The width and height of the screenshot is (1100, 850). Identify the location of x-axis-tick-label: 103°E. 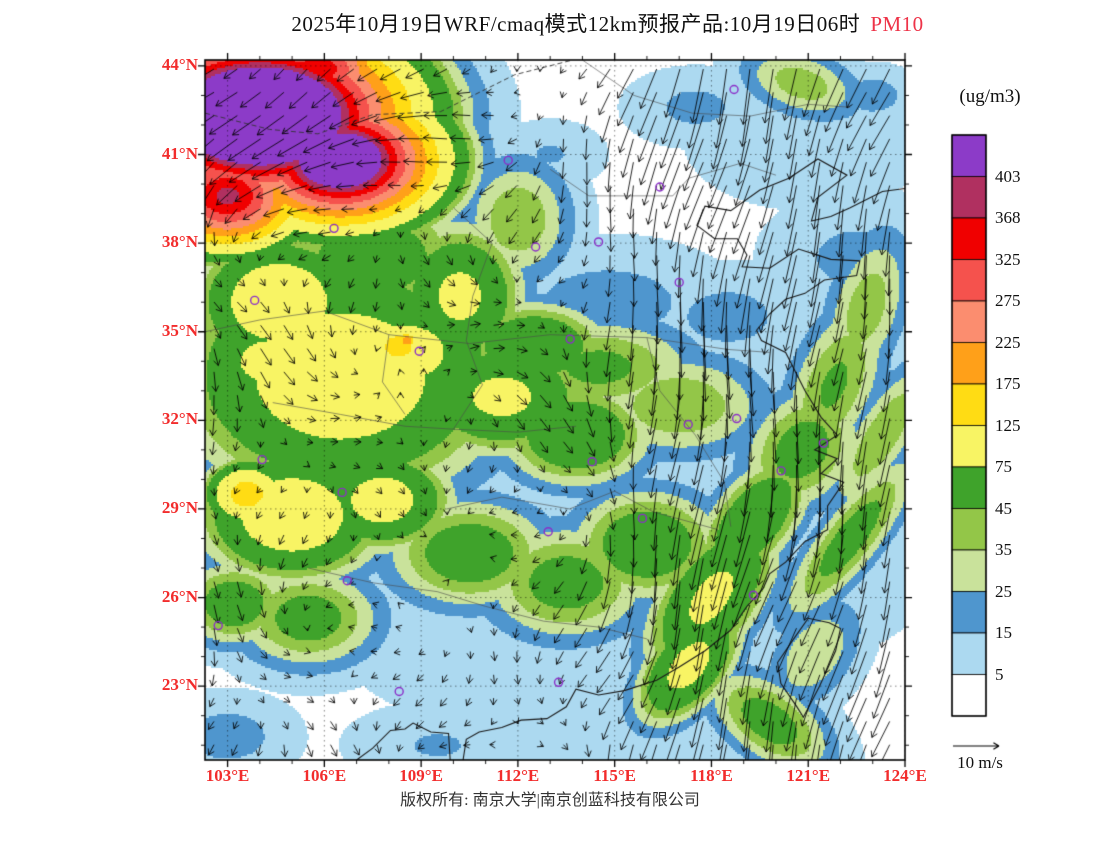
(227, 775).